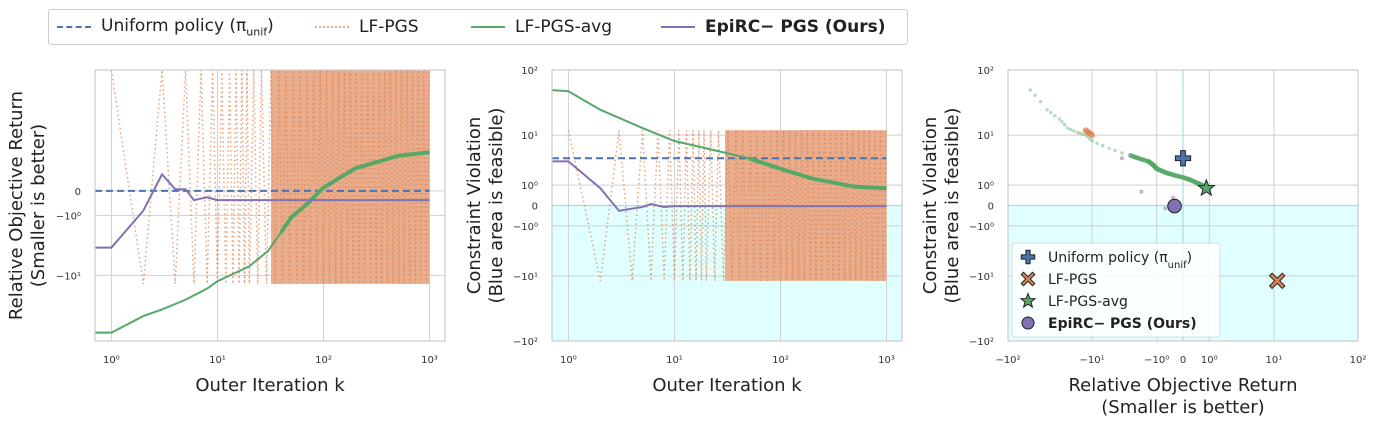  I want to click on p3-legend-lfpgs-avg: LF-PGS-avg, so click(1088, 302).